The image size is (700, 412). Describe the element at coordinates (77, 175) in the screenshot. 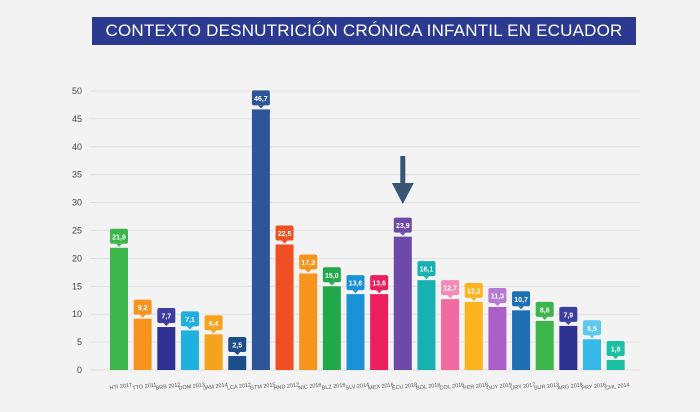

I see `y-tick-label: 35` at that location.